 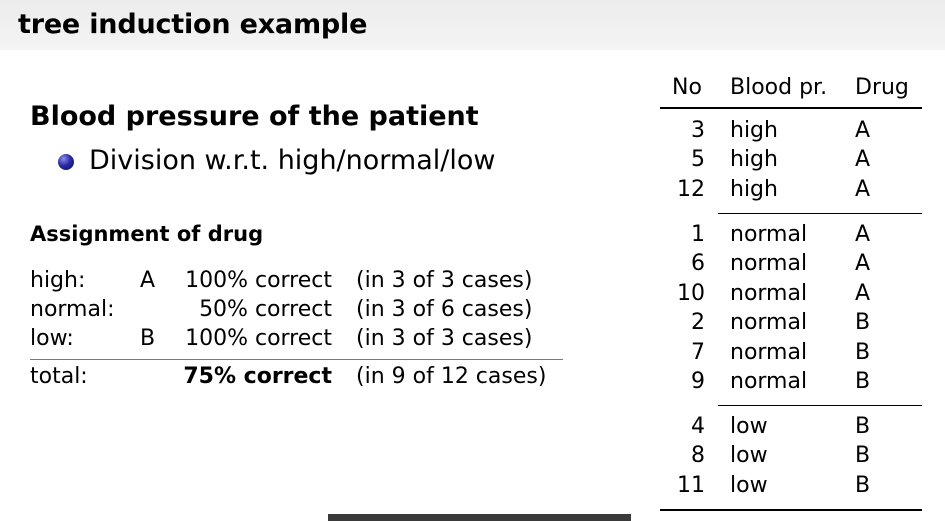 I want to click on section-heading: Blood pressure of the patient, so click(x=254, y=116).